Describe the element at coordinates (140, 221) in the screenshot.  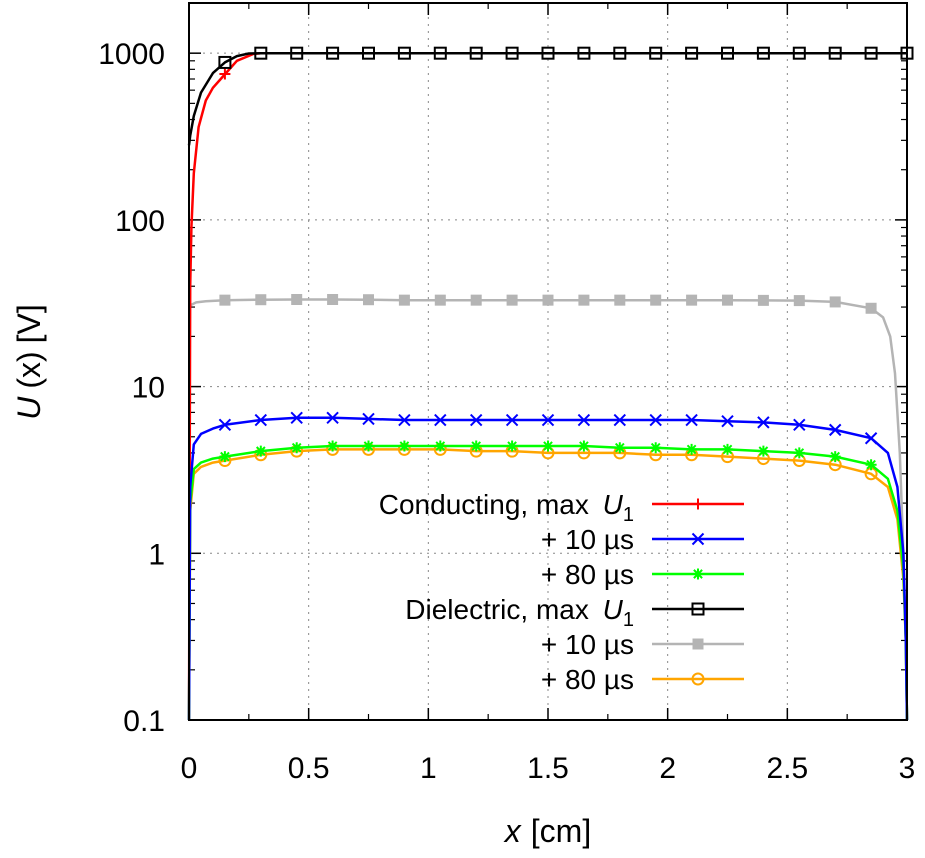
I see `y-tick-label: 100` at that location.